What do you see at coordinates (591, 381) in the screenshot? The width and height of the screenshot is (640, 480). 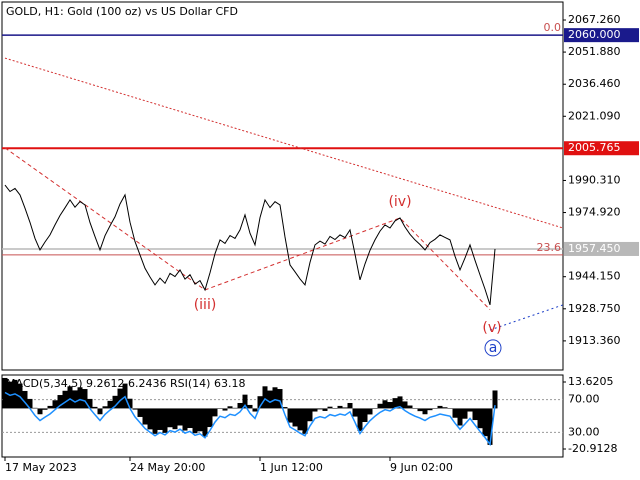 I see `y-tick-label: 13.6205` at bounding box center [591, 381].